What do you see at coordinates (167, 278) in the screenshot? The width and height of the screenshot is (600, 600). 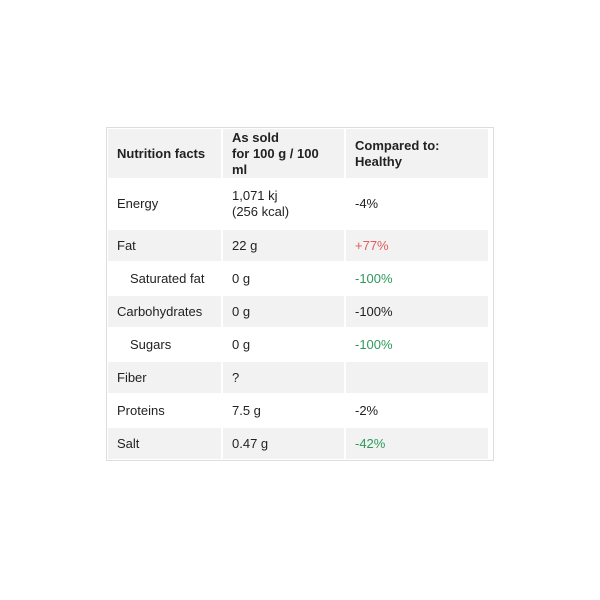 I see `nutrient-name: Saturated fat` at bounding box center [167, 278].